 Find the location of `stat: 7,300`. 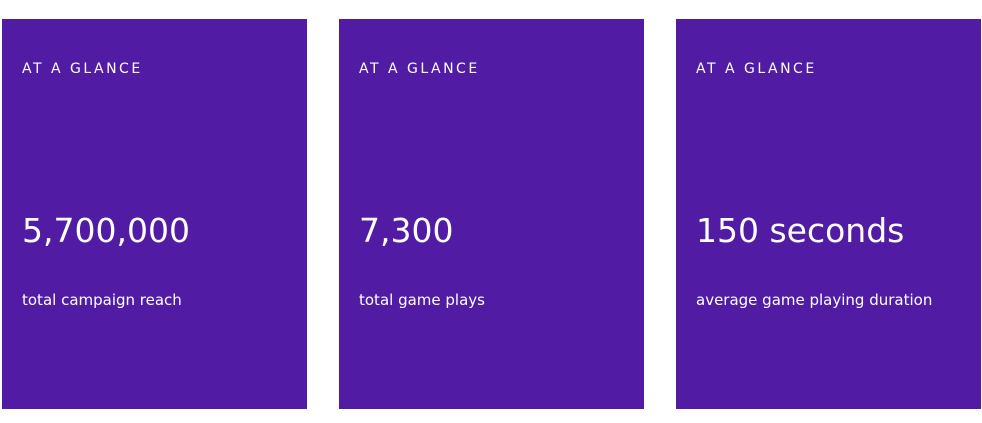

stat: 7,300 is located at coordinates (406, 230).